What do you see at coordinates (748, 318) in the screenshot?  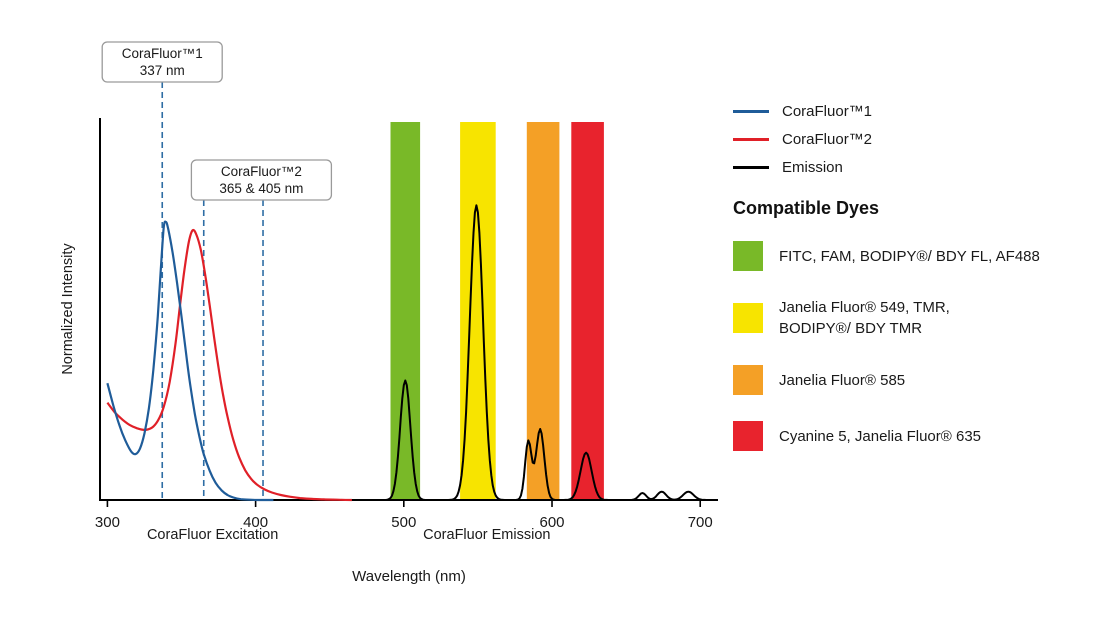 I see `dye-swatch-yellow` at bounding box center [748, 318].